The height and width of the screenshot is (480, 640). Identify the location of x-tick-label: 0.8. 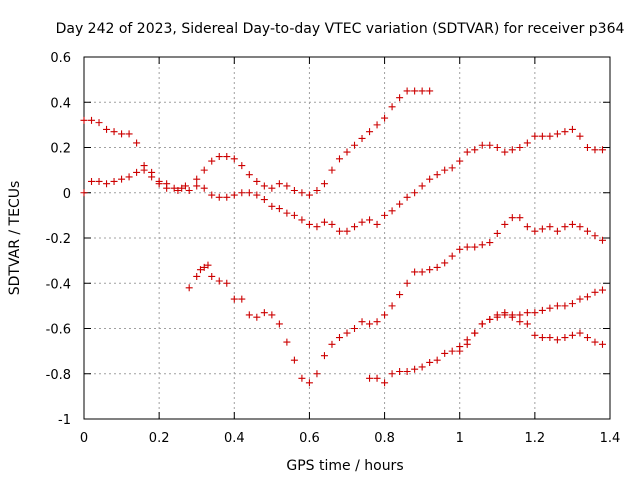
(384, 438).